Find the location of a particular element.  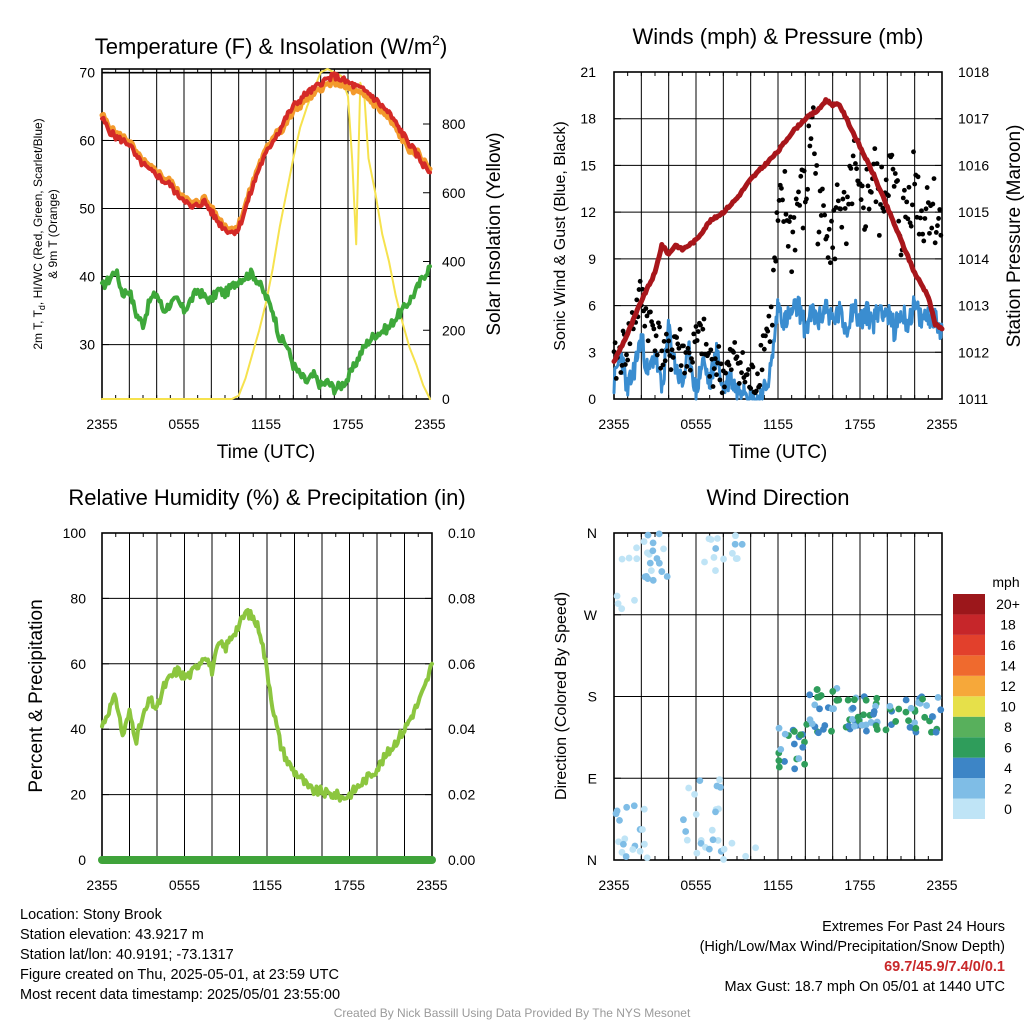

y-tick-label-right: 800 is located at coordinates (454, 124).